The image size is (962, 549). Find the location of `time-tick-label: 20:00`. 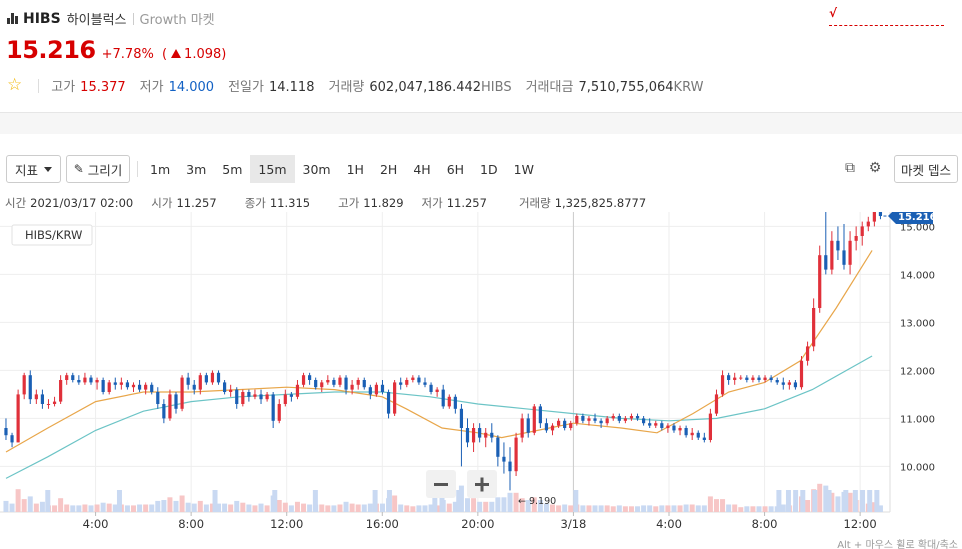

time-tick-label: 20:00 is located at coordinates (477, 524).